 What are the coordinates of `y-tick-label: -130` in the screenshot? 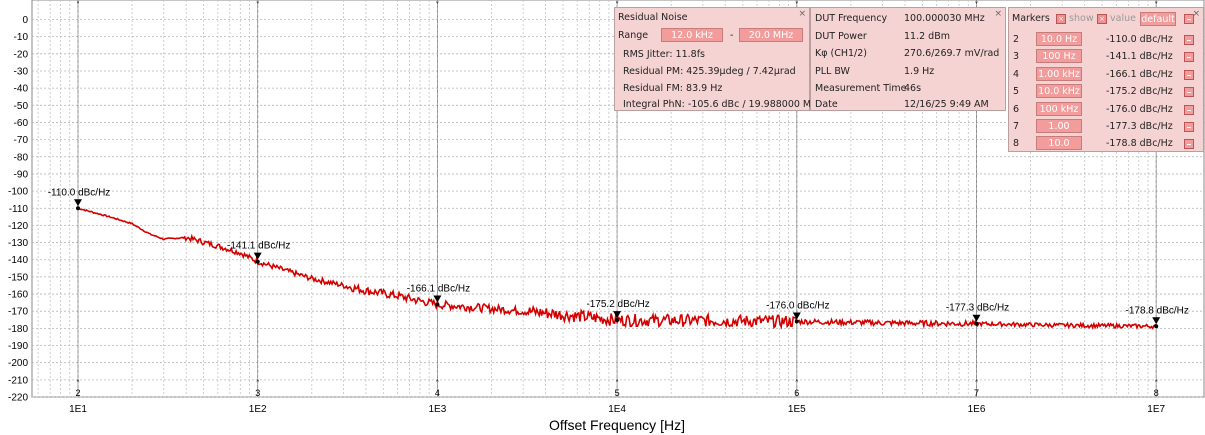 It's located at (18, 243).